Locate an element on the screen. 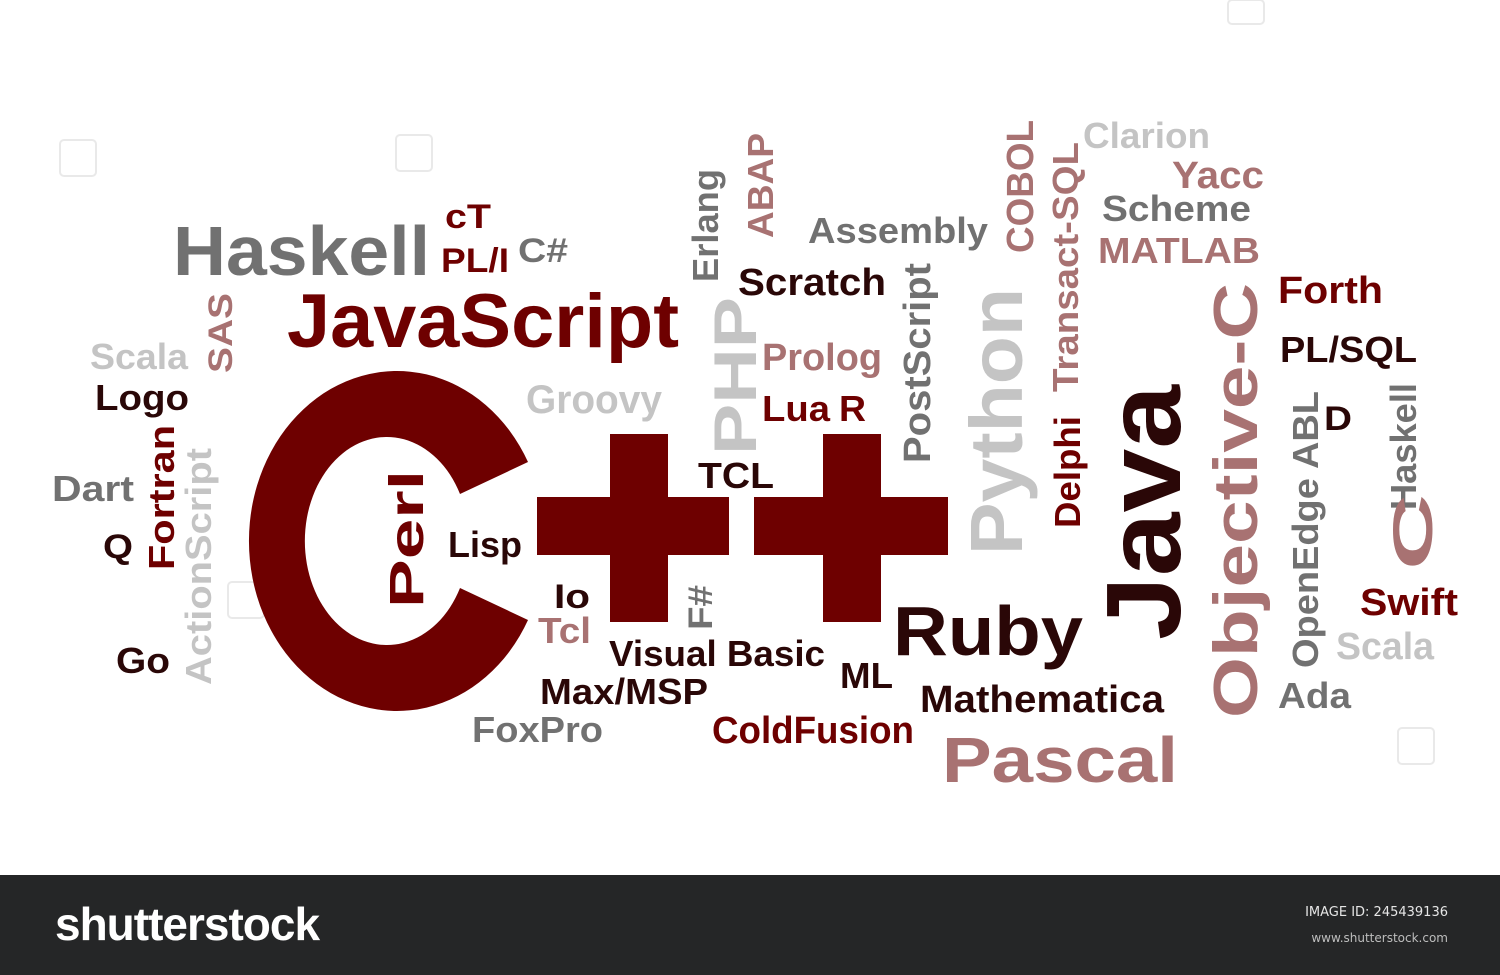  word-lua: Lua is located at coordinates (796, 408).